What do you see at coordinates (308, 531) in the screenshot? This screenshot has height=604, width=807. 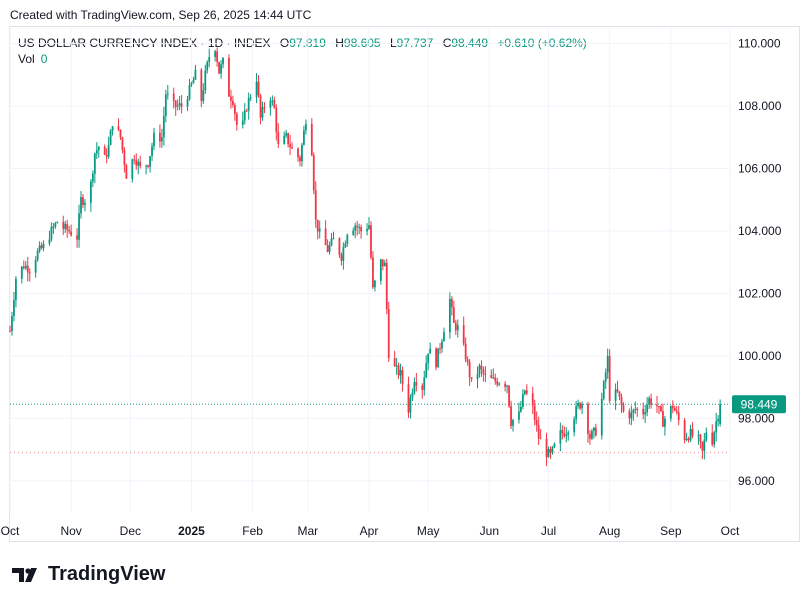 I see `x-tick-label: Mar` at bounding box center [308, 531].